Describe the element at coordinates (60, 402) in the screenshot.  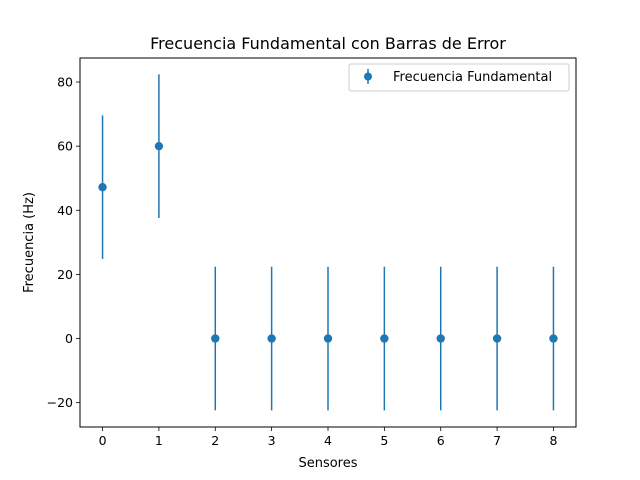
I see `y-tick-label: −20` at that location.